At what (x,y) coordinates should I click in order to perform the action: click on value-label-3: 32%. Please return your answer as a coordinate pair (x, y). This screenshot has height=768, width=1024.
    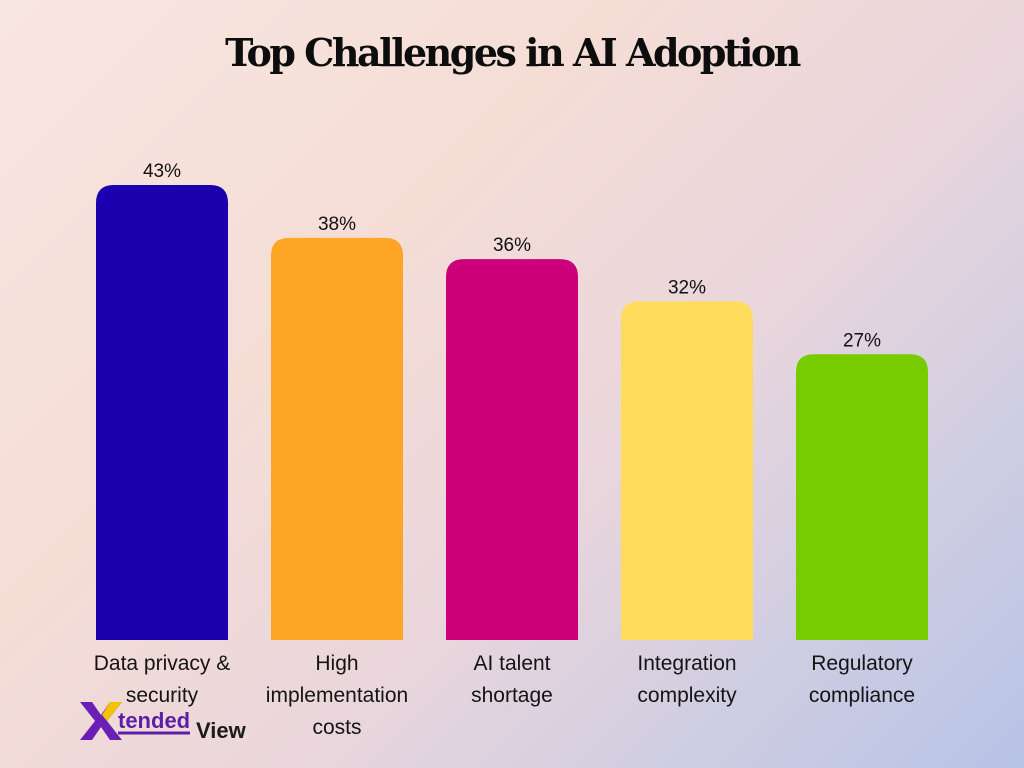
    Looking at the image, I should click on (687, 287).